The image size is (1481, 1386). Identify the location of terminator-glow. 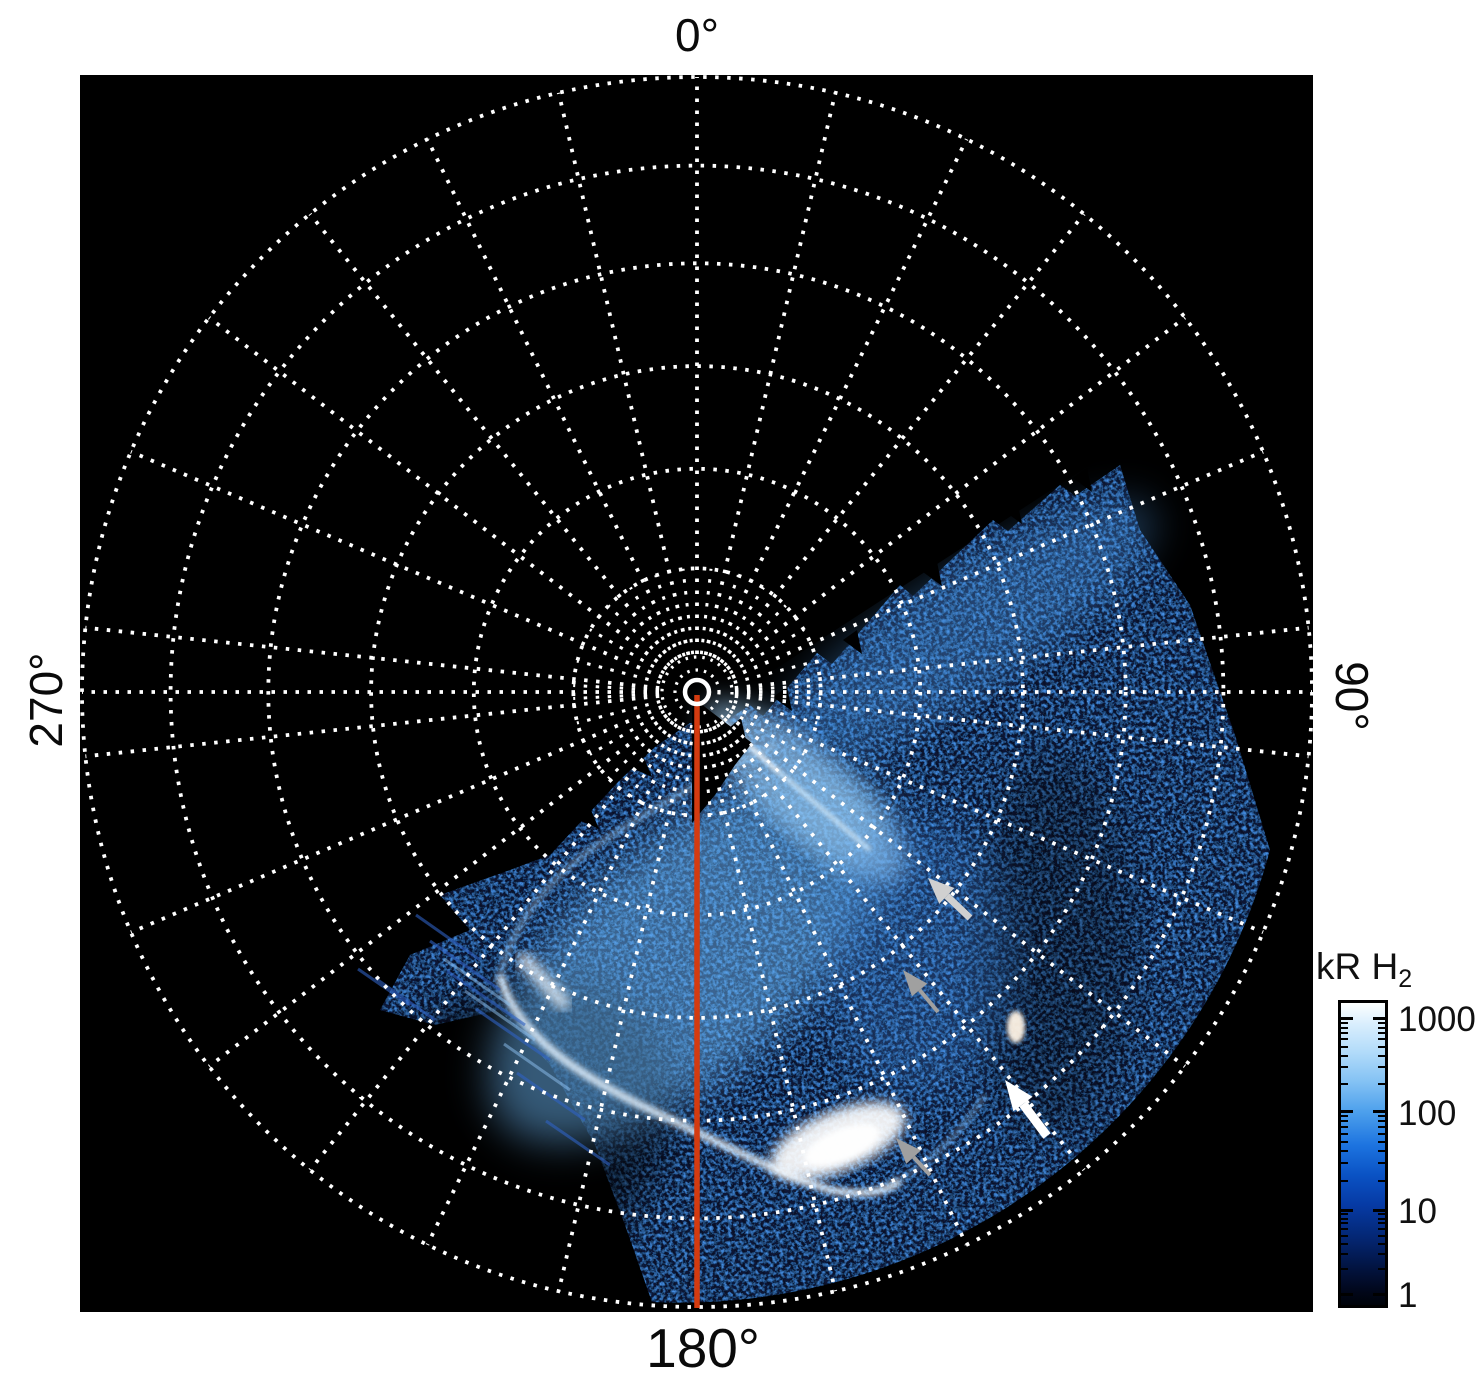
(960, 635).